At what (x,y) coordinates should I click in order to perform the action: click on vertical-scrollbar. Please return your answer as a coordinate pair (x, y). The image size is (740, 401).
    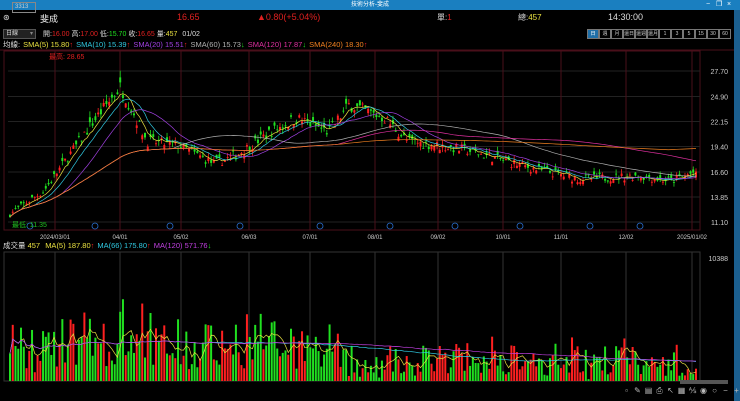
    Looking at the image, I should click on (737, 205).